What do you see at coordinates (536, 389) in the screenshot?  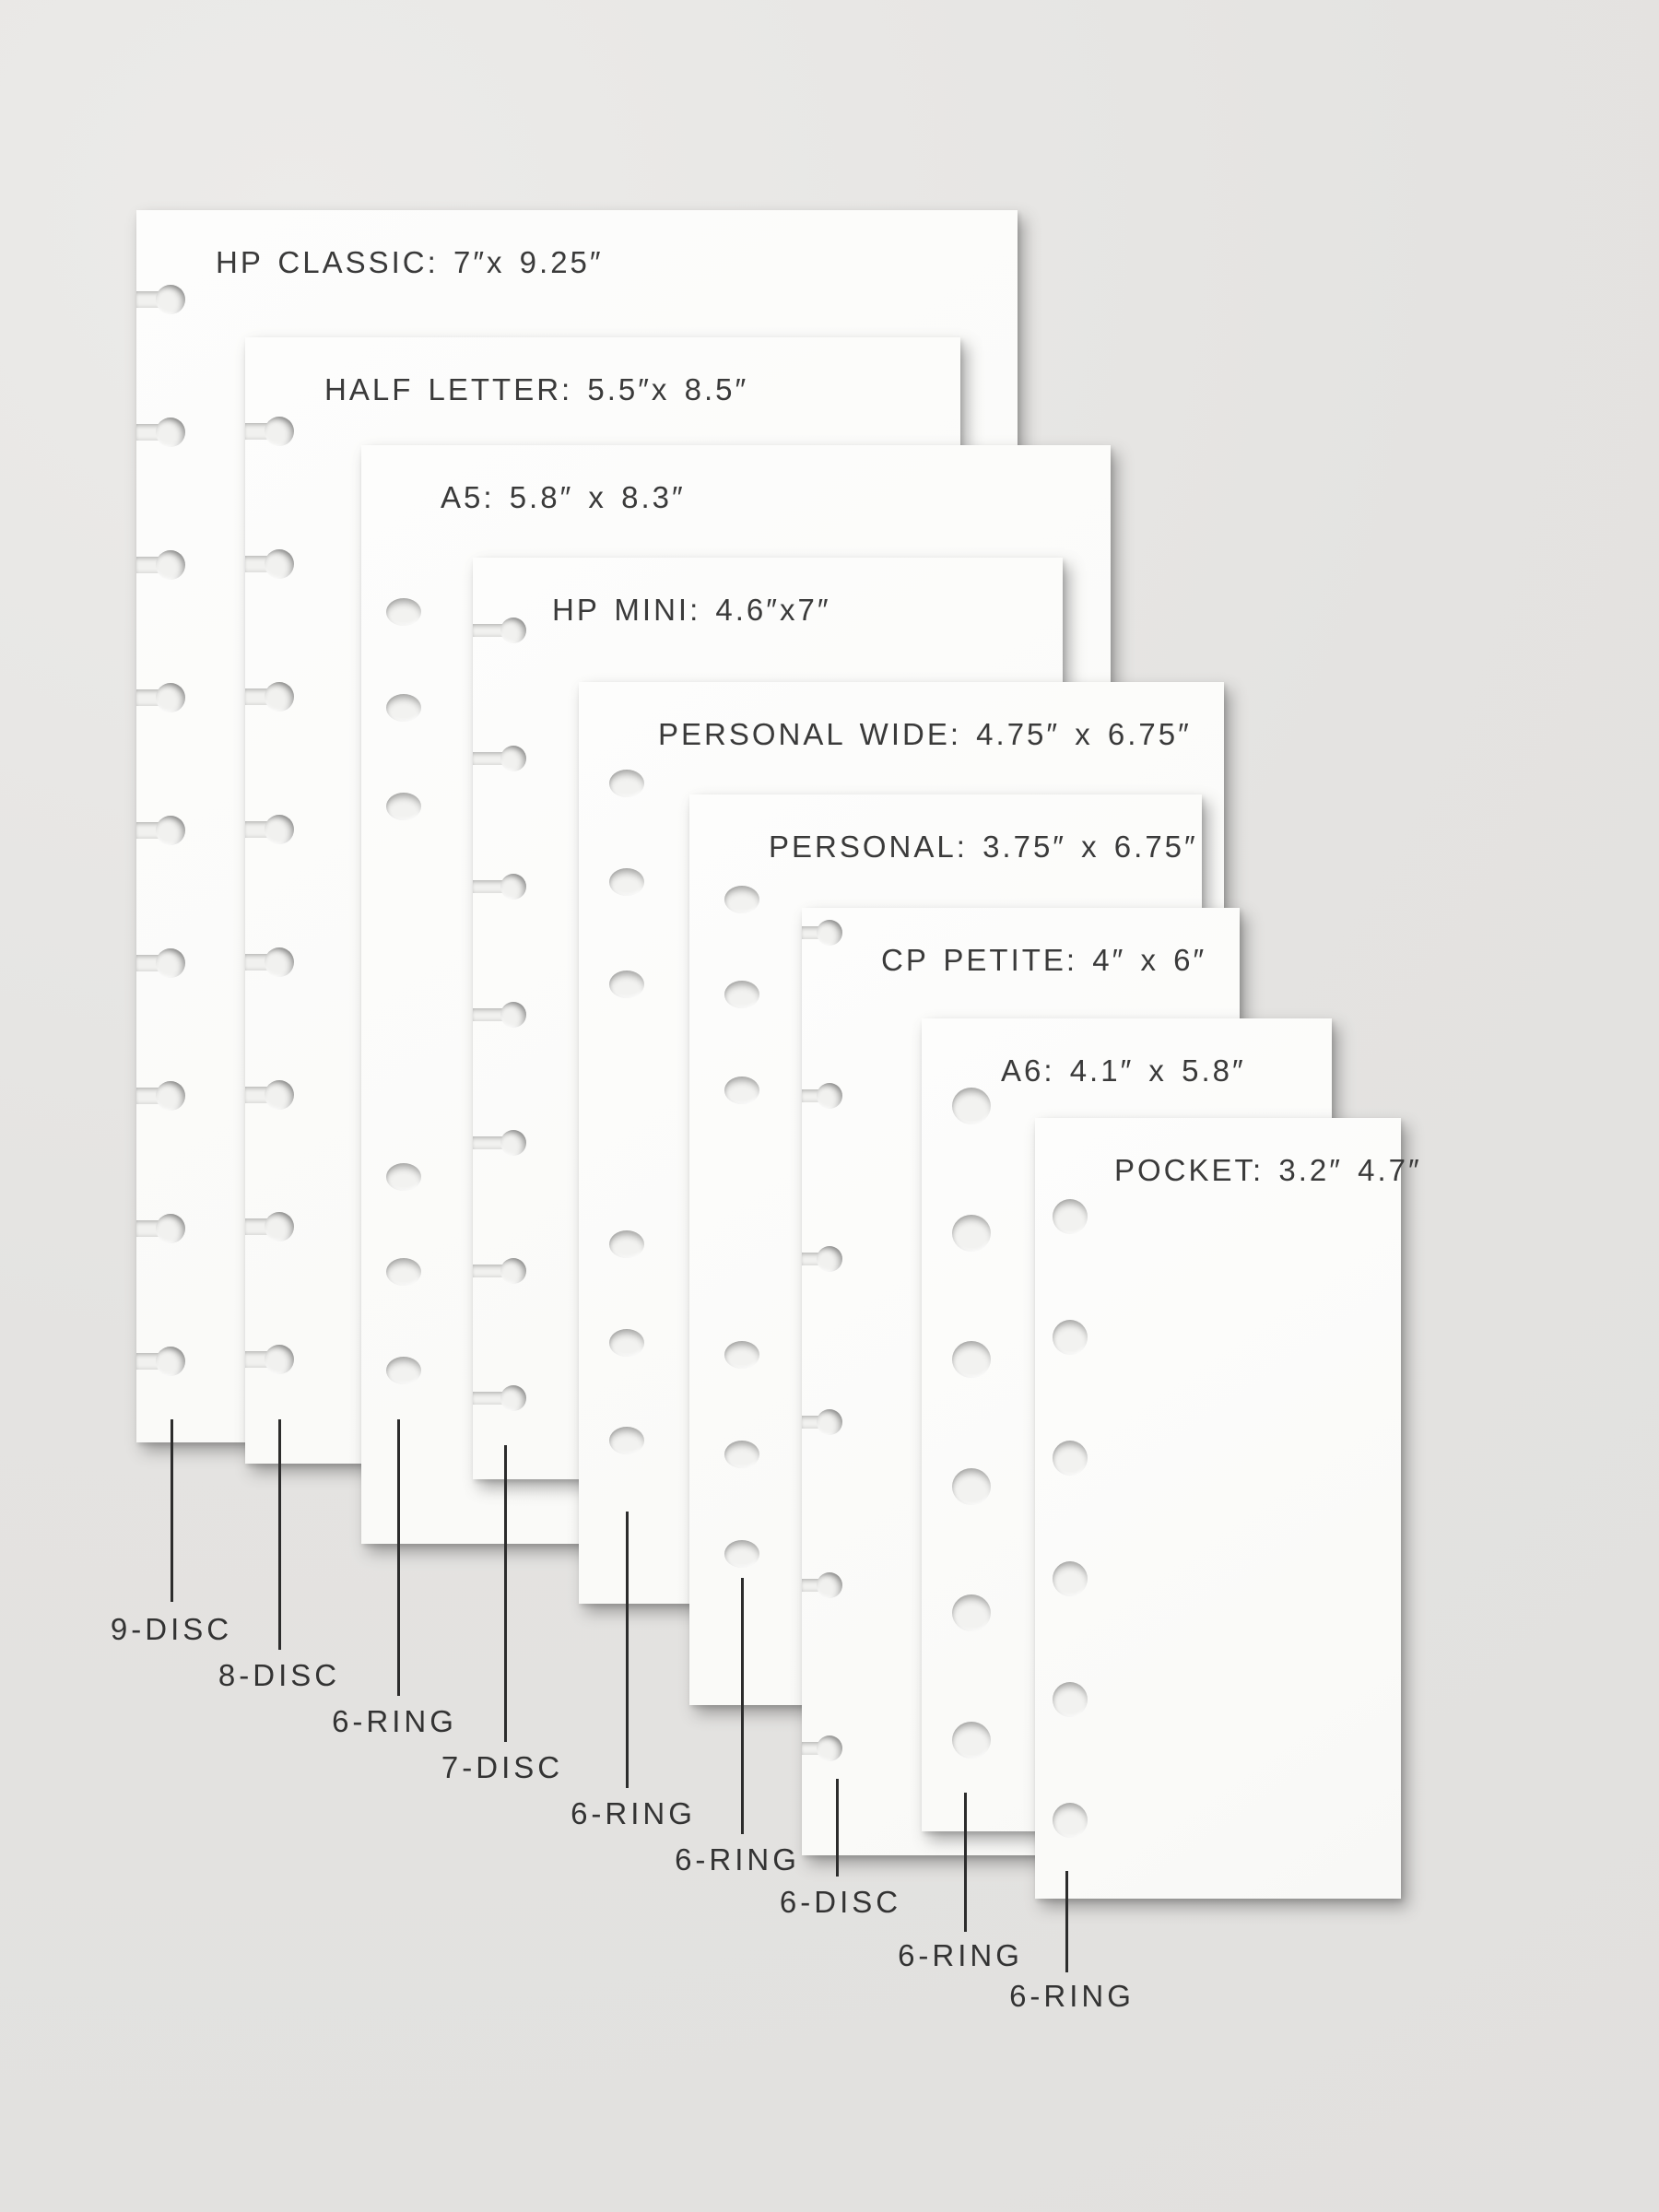 I see `sheet-title-half-letter: HALF LETTER: 5.5″x 8.5″` at bounding box center [536, 389].